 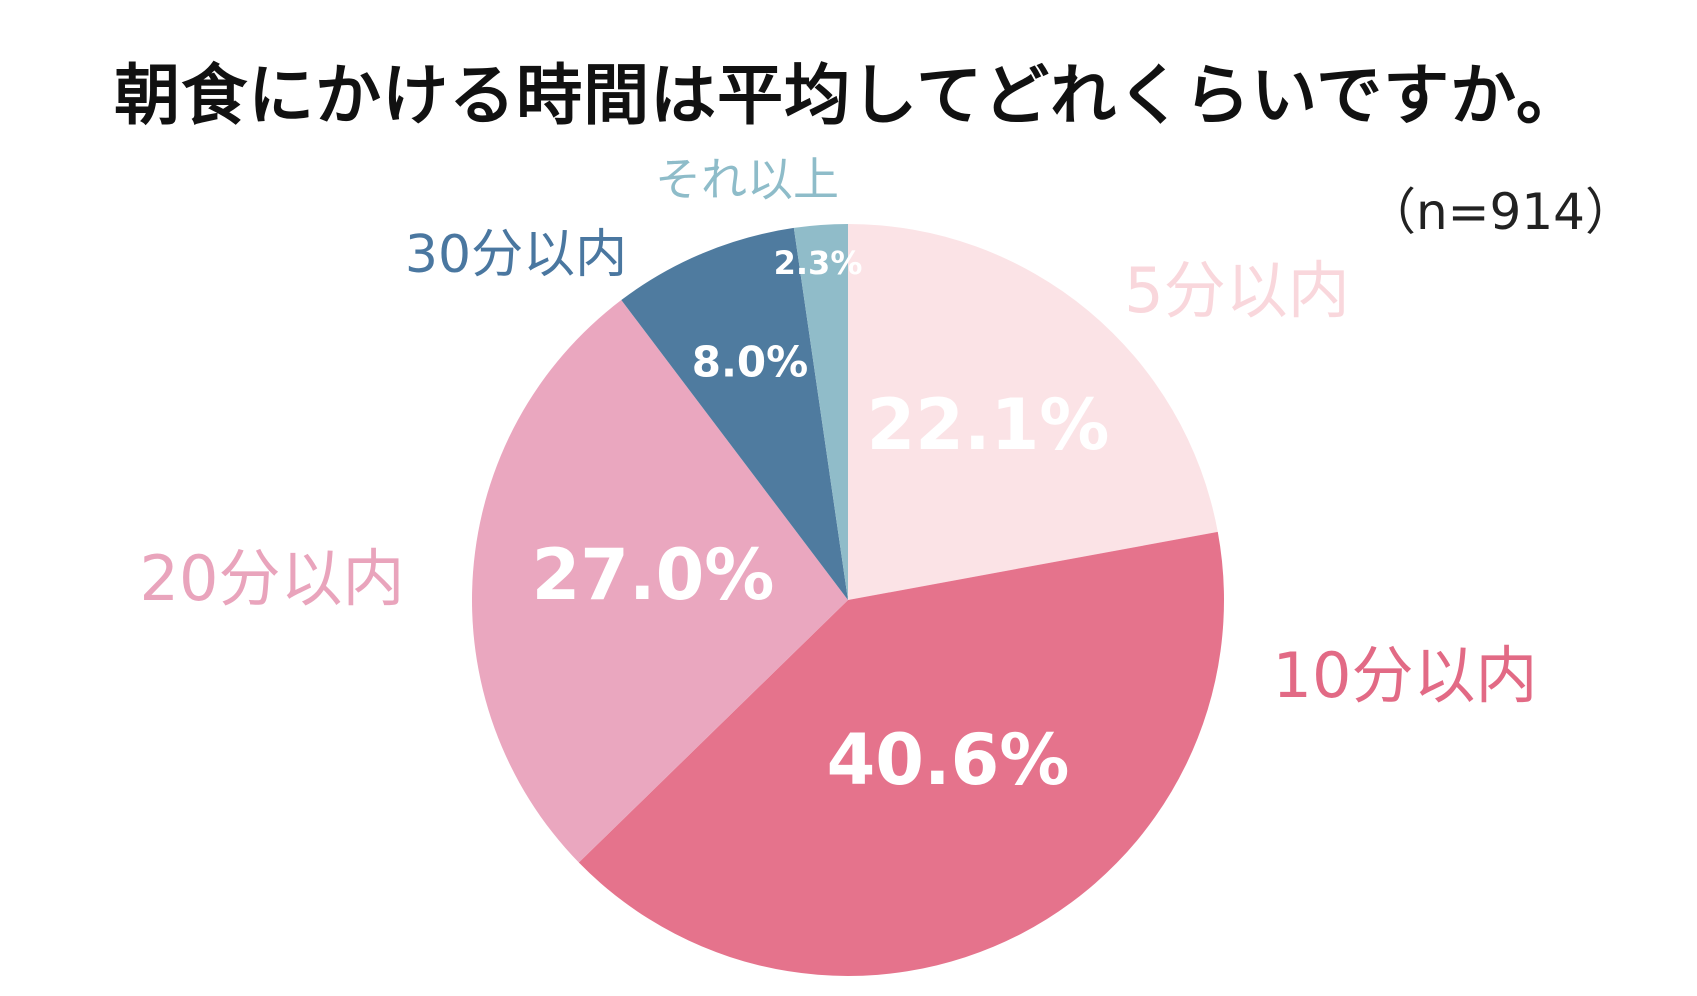 What do you see at coordinates (948, 760) in the screenshot?
I see `slice-value-label-2: 40.6%` at bounding box center [948, 760].